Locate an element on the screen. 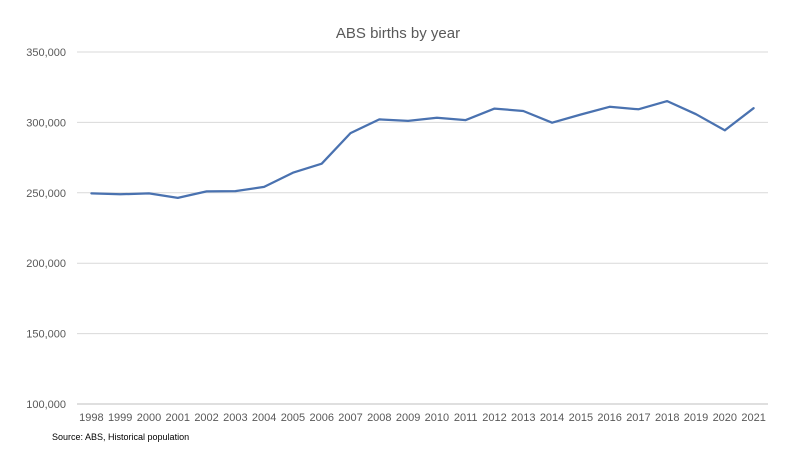 The width and height of the screenshot is (809, 455). x-tick-label: 1999 is located at coordinates (120, 418).